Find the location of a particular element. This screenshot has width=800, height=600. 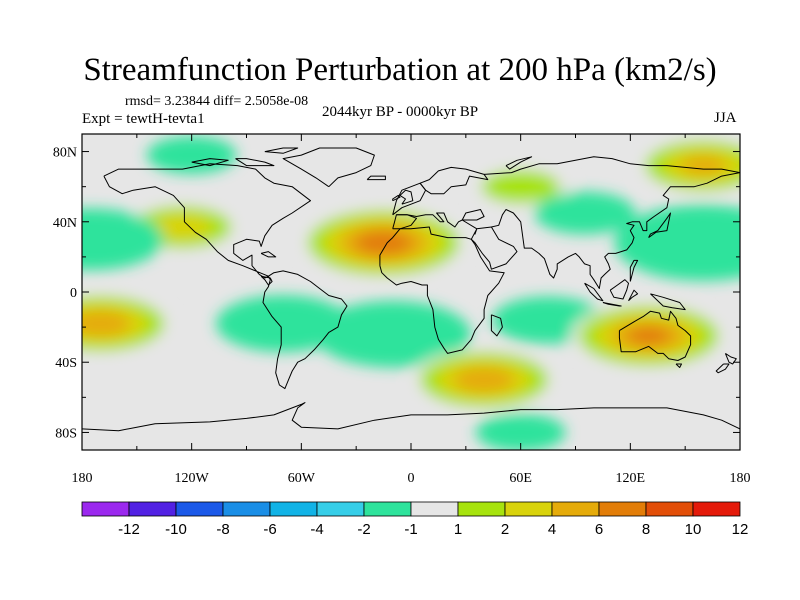

season-label: JJA is located at coordinates (725, 118).